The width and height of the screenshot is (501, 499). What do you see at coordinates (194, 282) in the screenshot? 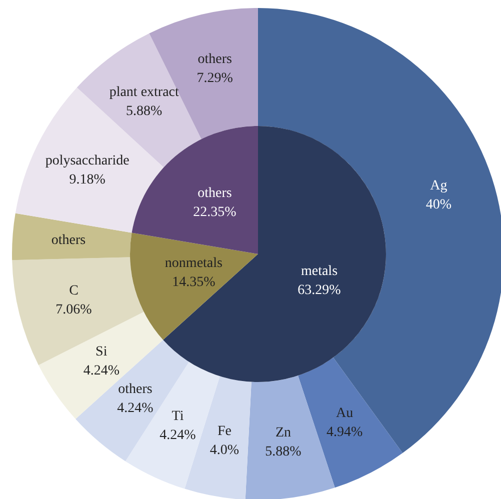
I see `data-label: 14.35%` at bounding box center [194, 282].